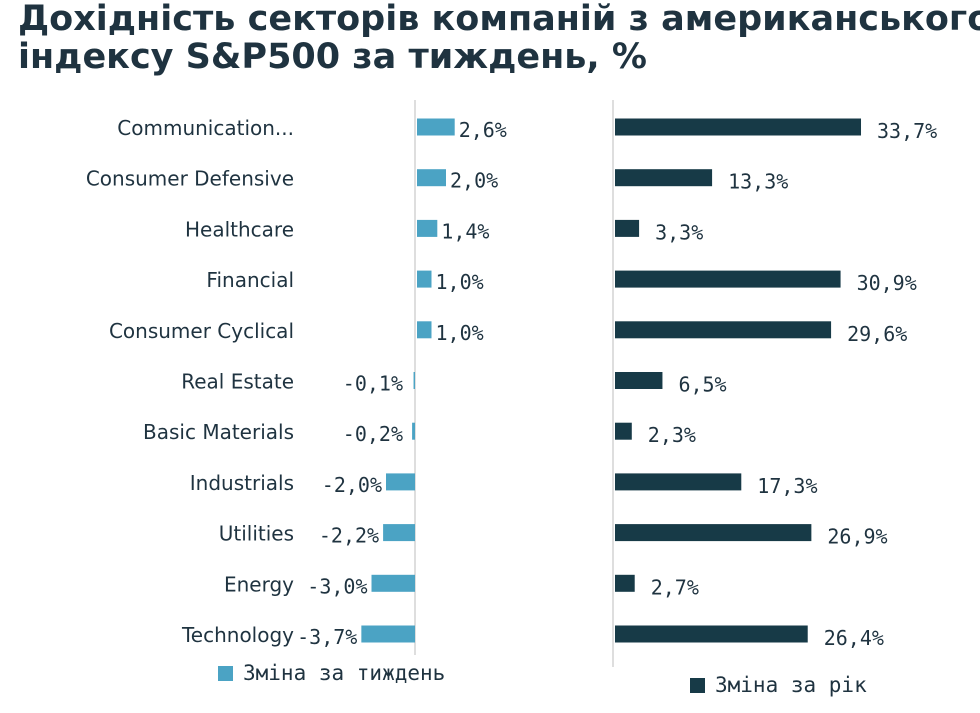 The height and width of the screenshot is (713, 980). What do you see at coordinates (190, 179) in the screenshot?
I see `category-label: Consumer Defensive` at bounding box center [190, 179].